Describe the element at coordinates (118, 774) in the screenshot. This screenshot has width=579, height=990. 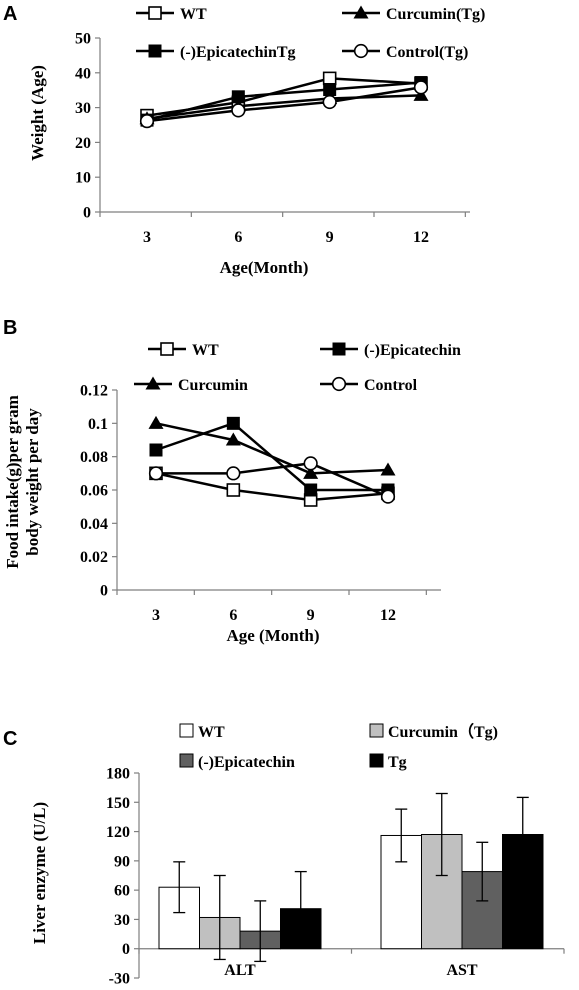
I see `y-tick-label: 180` at that location.